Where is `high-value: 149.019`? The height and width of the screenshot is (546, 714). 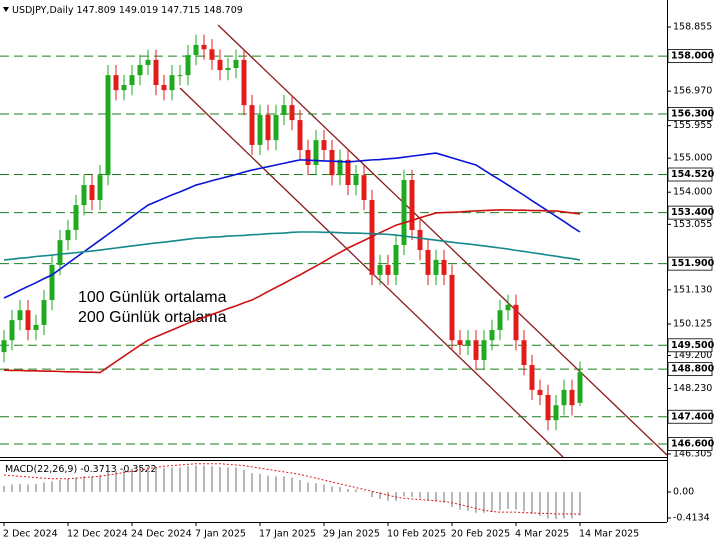
high-value: 149.019 is located at coordinates (138, 10).